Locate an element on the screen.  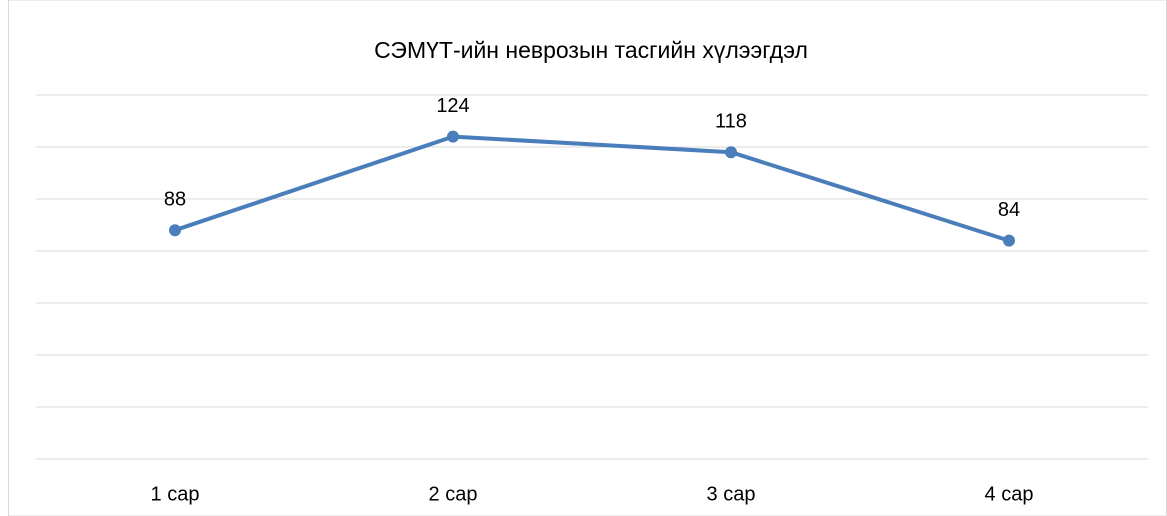
data-label: 118 is located at coordinates (731, 121).